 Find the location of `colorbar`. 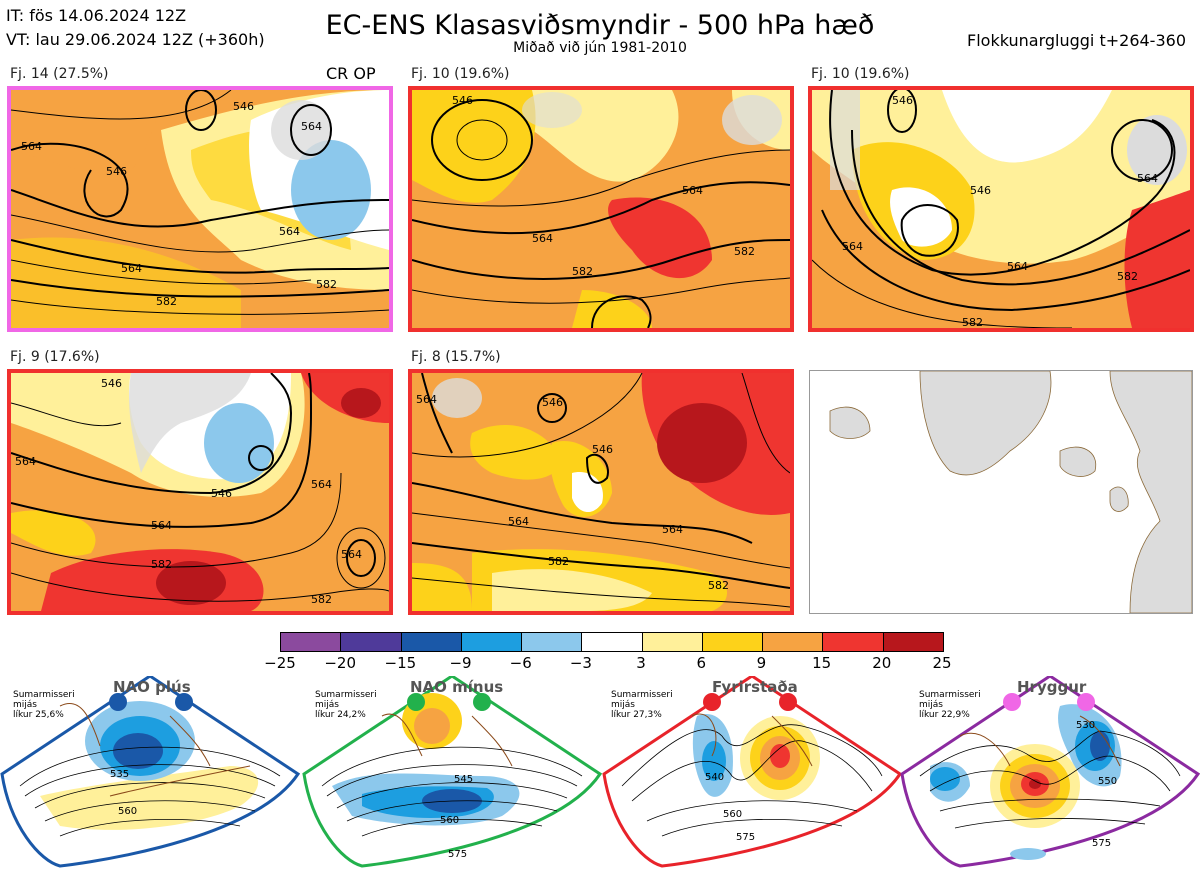

colorbar is located at coordinates (612, 642).